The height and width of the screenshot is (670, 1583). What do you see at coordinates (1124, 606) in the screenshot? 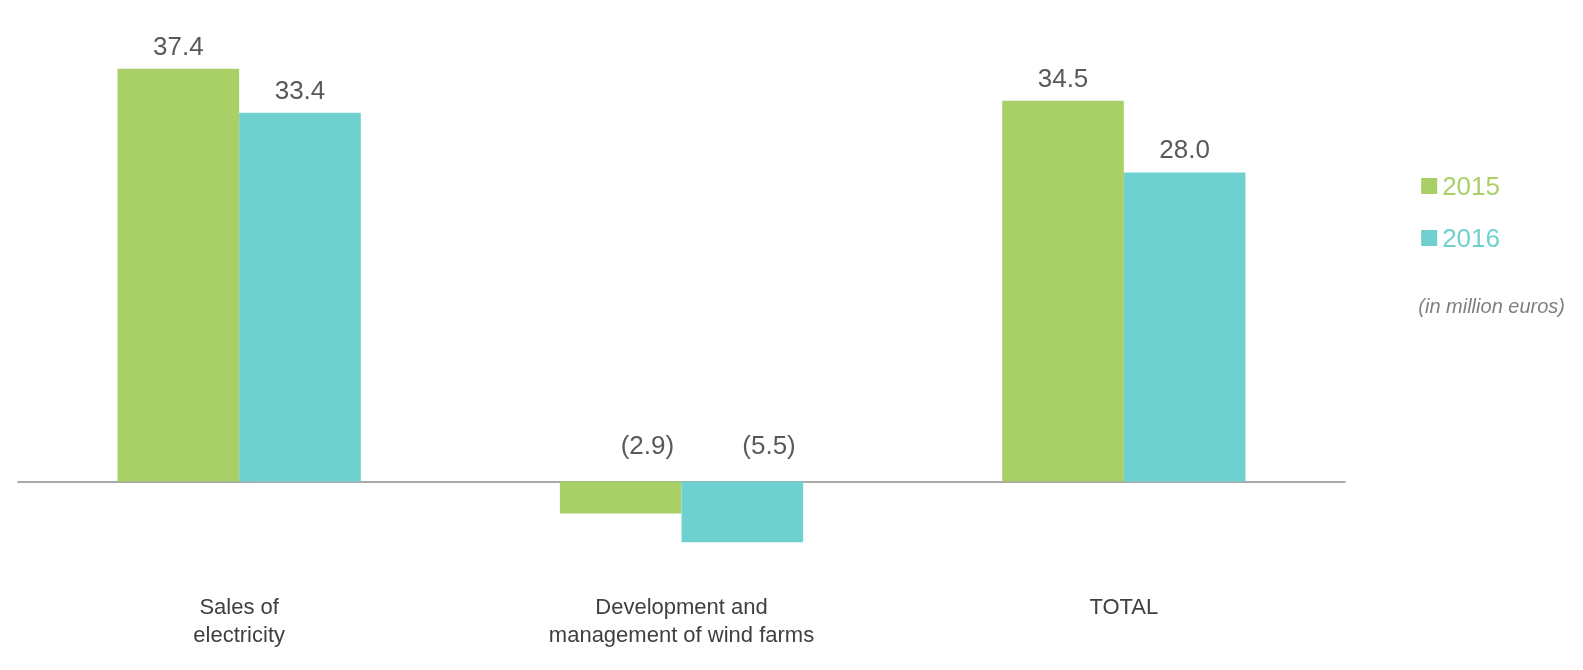
I see `x-tick-label: TOTAL` at bounding box center [1124, 606].